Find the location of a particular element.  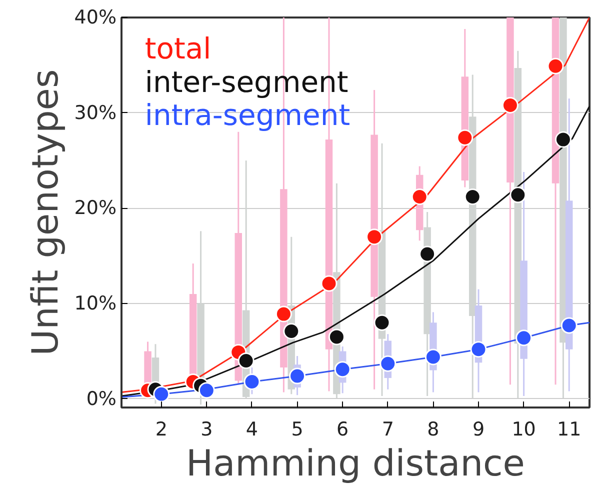

x-tick-label: 3 is located at coordinates (206, 429).